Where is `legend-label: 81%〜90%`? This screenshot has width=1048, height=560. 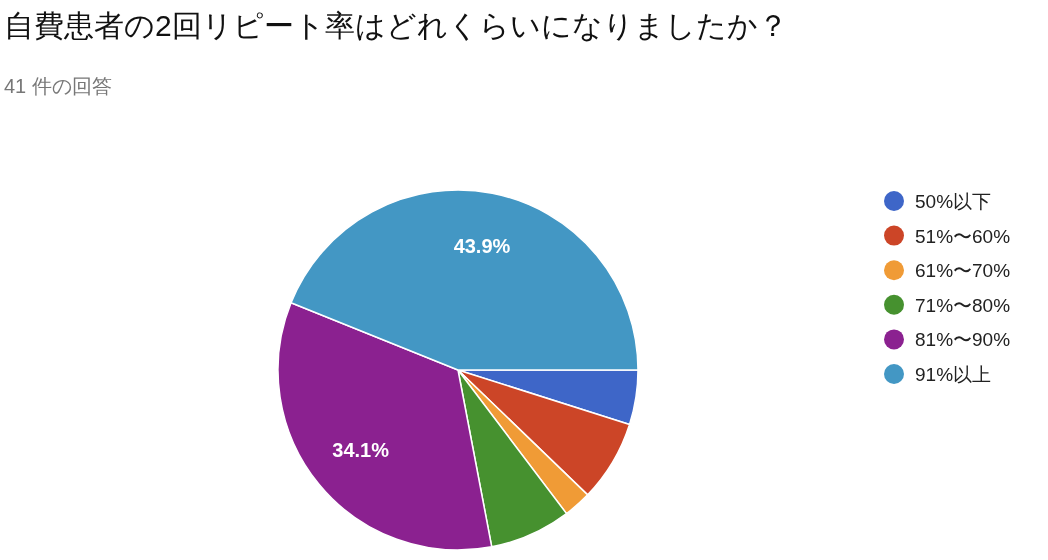
legend-label: 81%〜90% is located at coordinates (963, 340).